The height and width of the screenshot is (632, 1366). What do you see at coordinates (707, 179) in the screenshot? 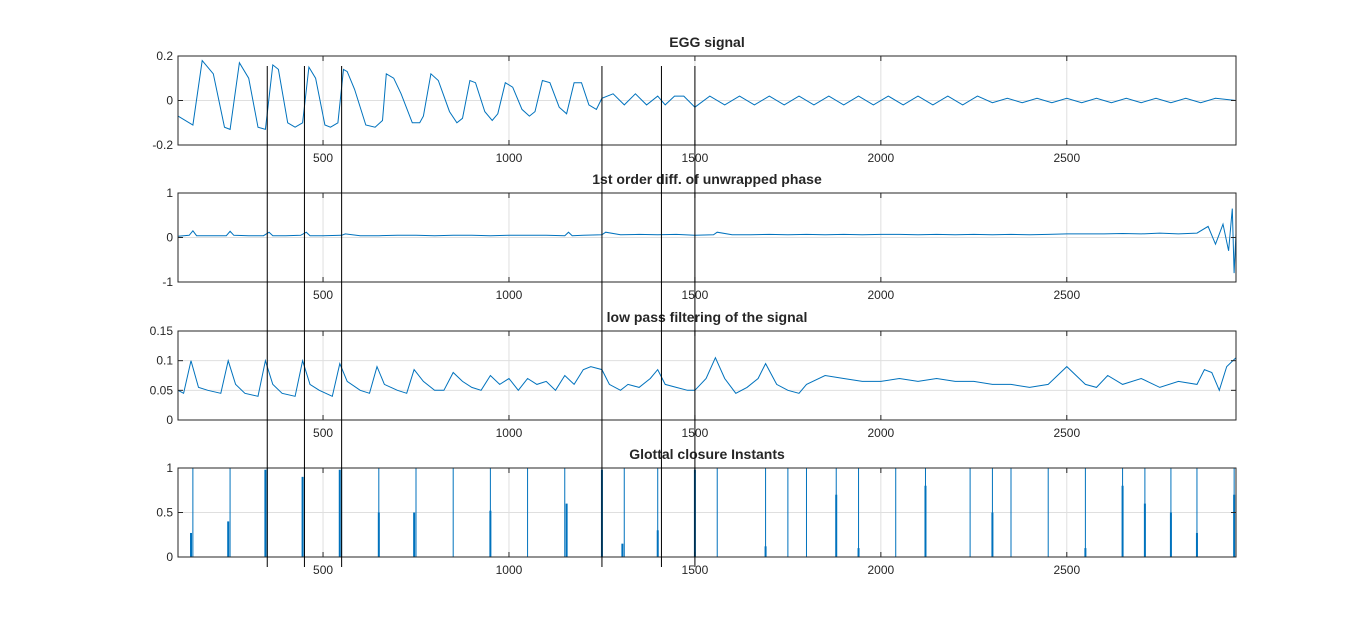
I see `panel-title: 1st order diff. of unwrapped phase` at bounding box center [707, 179].